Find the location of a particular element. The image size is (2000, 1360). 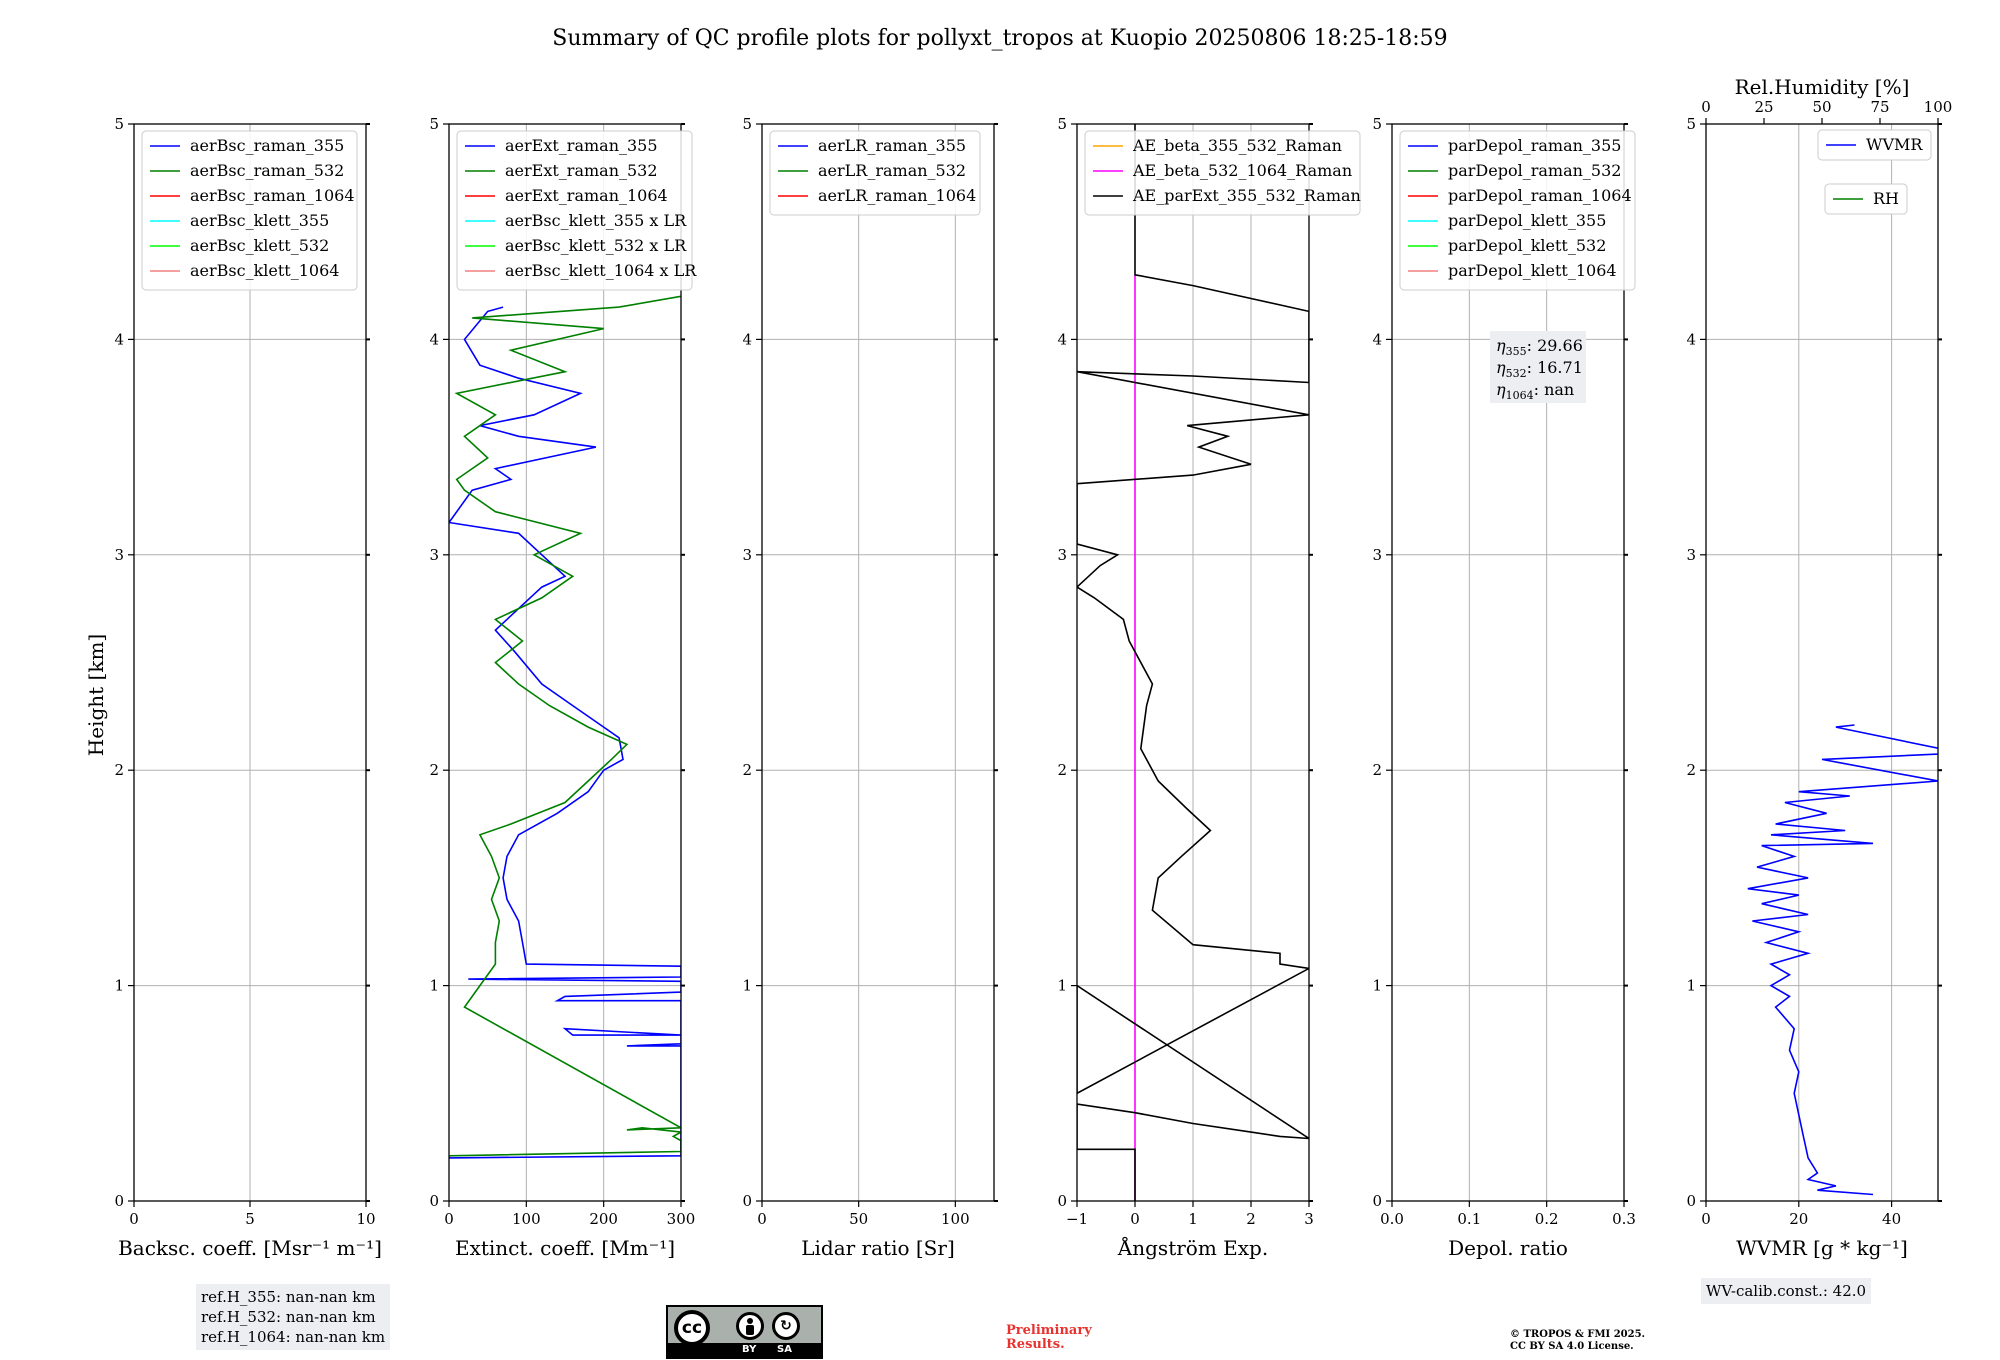

y-tick-label: 3 is located at coordinates (1062, 555).